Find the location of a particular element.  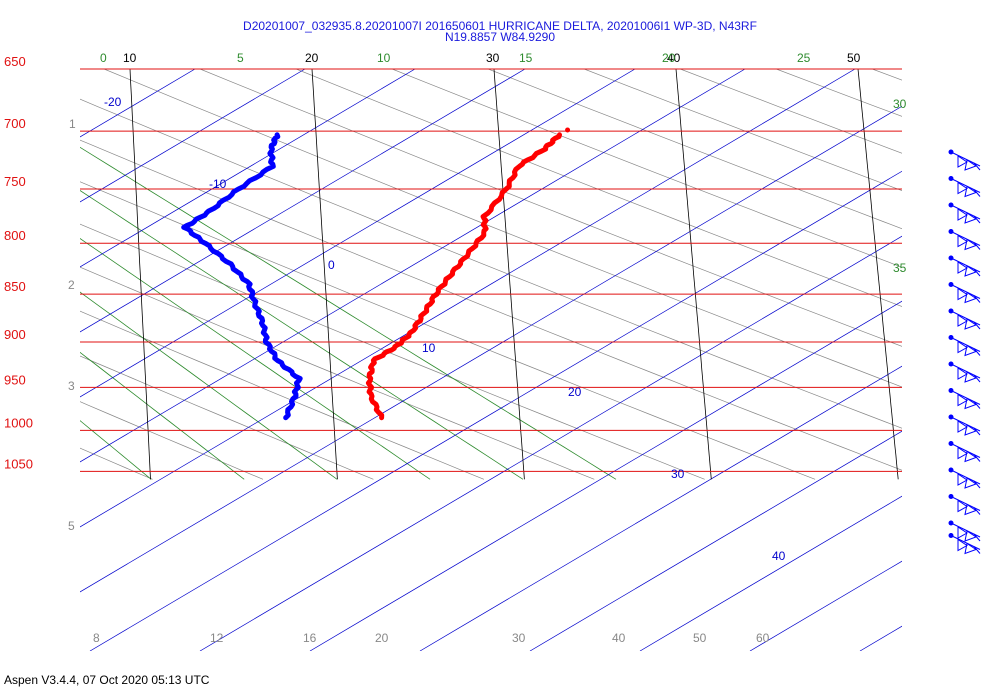

isotherm-label: 50 is located at coordinates (854, 58).